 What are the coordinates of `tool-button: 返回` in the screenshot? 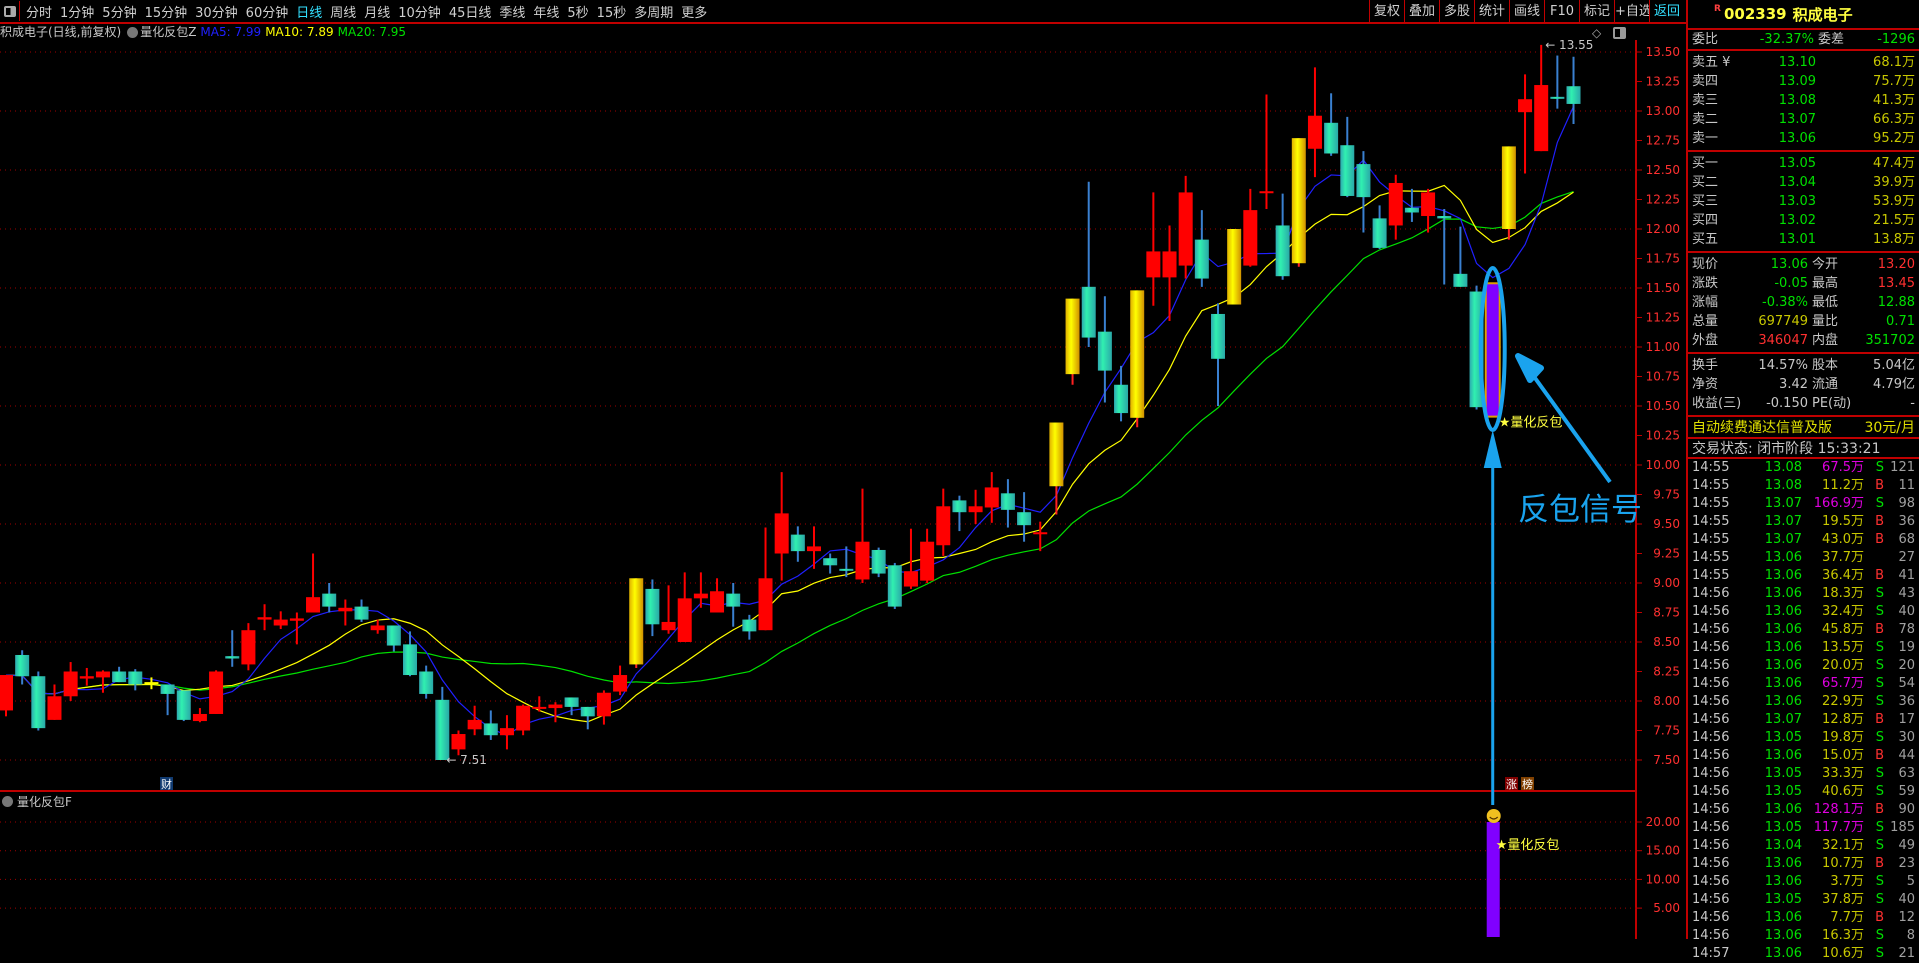 It's located at (1666, 12).